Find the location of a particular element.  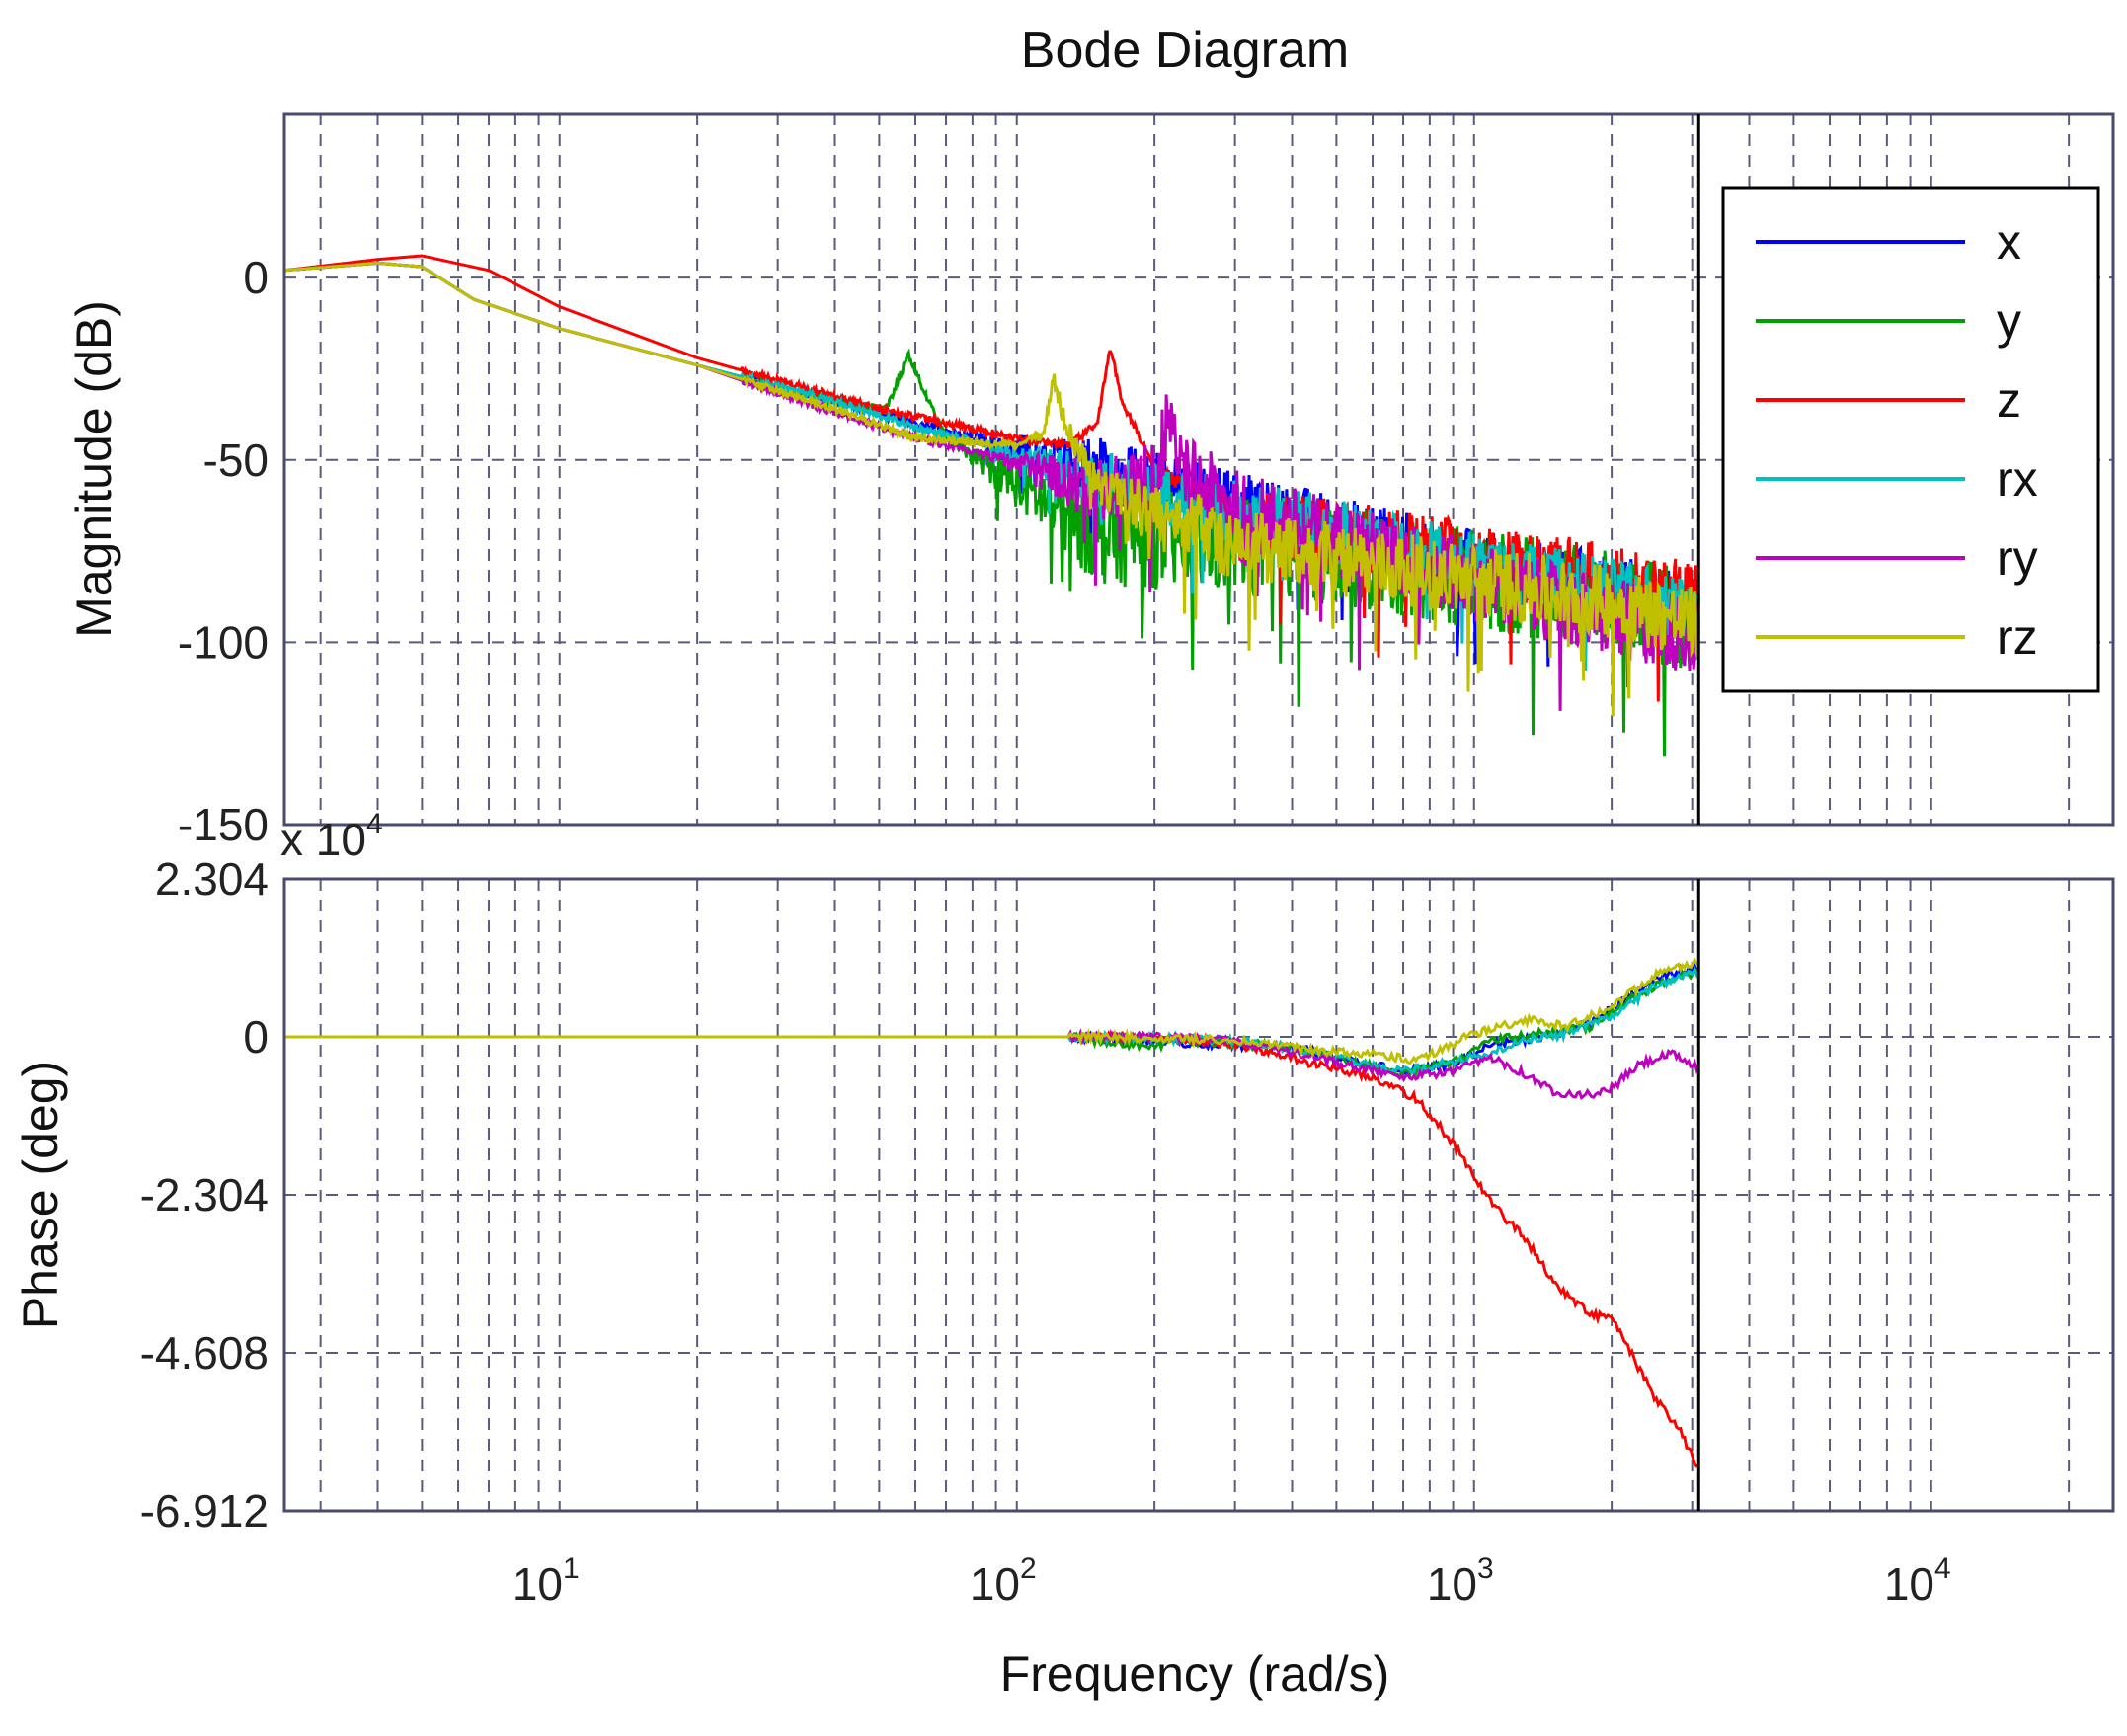

phase-y-ticks: 2.304 0 -2.304 -4.608 -6.912 is located at coordinates (204, 1195).